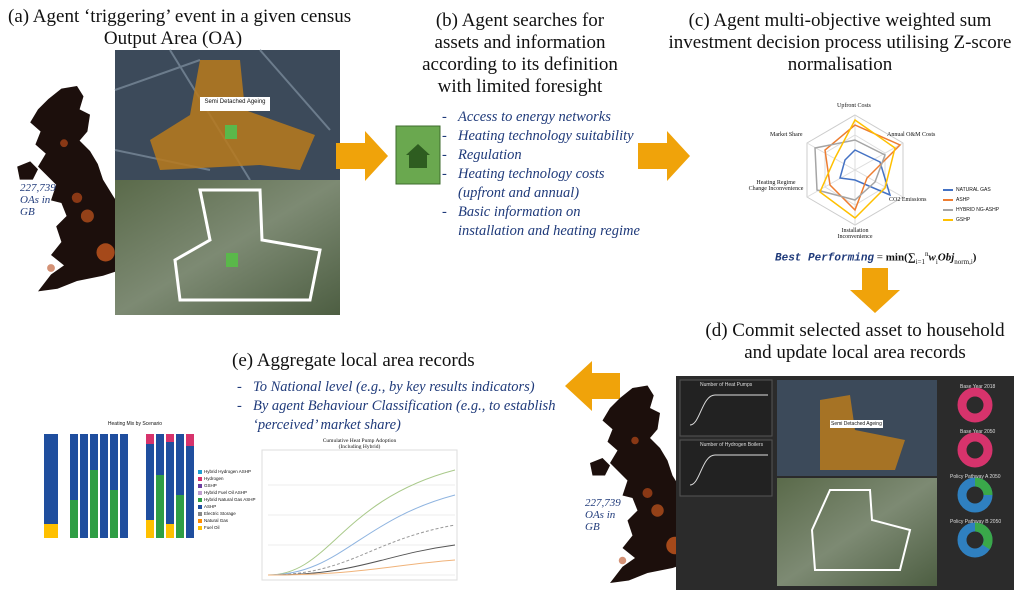 The height and width of the screenshot is (598, 1014). What do you see at coordinates (854, 106) in the screenshot?
I see `radar-label: Upfront Costs` at bounding box center [854, 106].